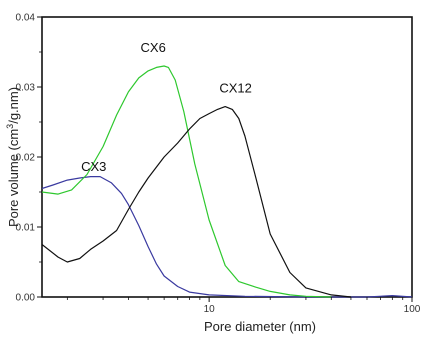 Image resolution: width=425 pixels, height=338 pixels. I want to click on y-axis-title-main: Pore volume (cm, so click(13, 178).